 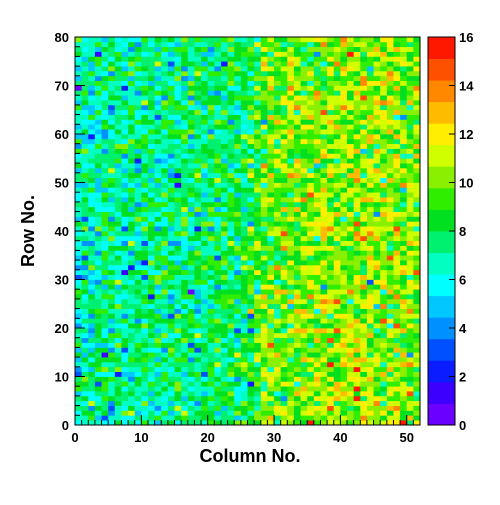 I want to click on color-scale-band, so click(x=441, y=134).